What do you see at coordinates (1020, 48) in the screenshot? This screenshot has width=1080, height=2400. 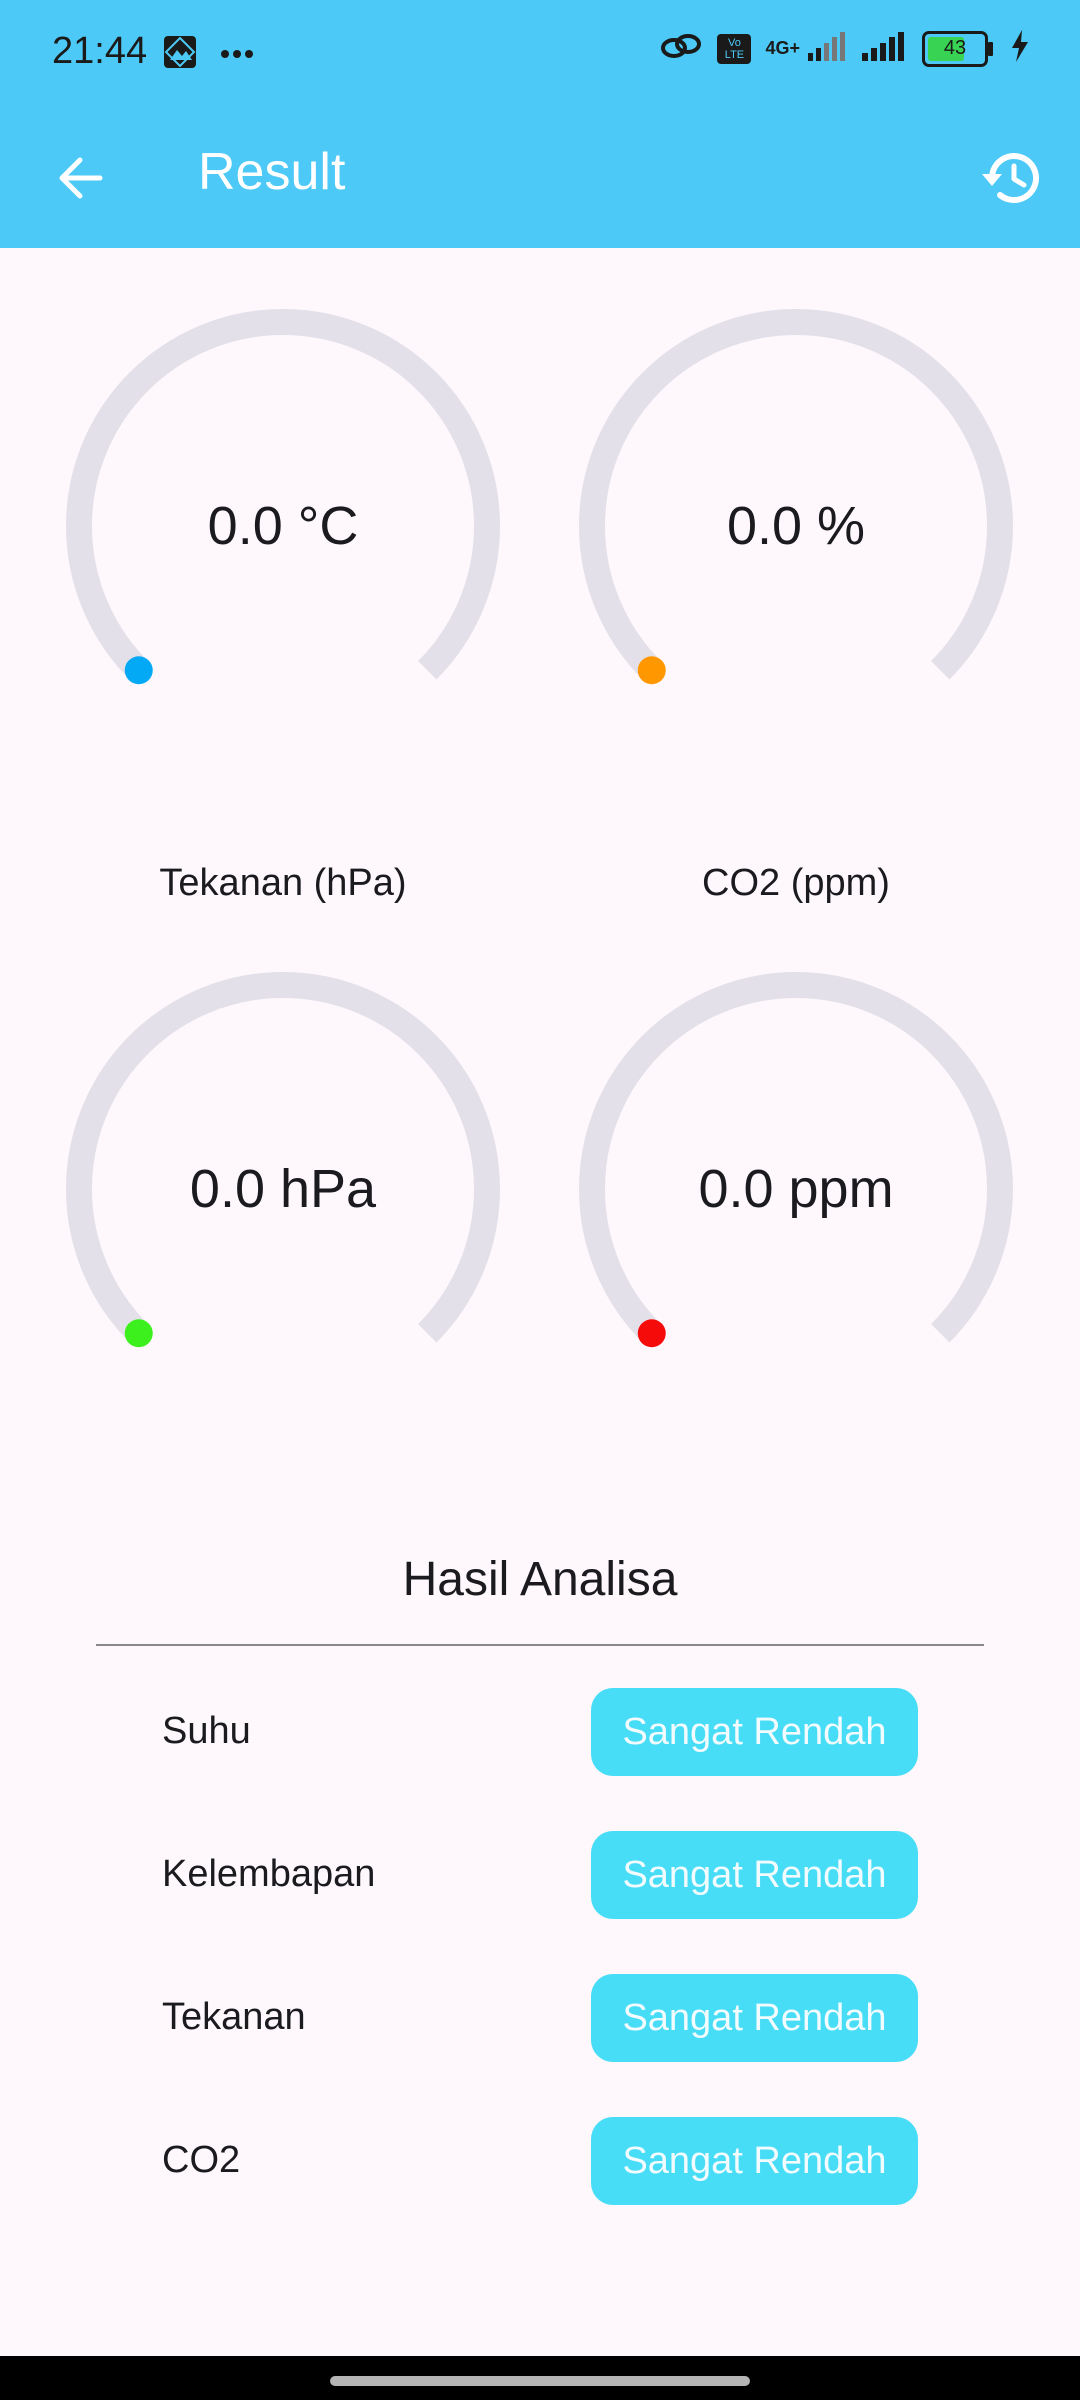 I see `charging-icon` at bounding box center [1020, 48].